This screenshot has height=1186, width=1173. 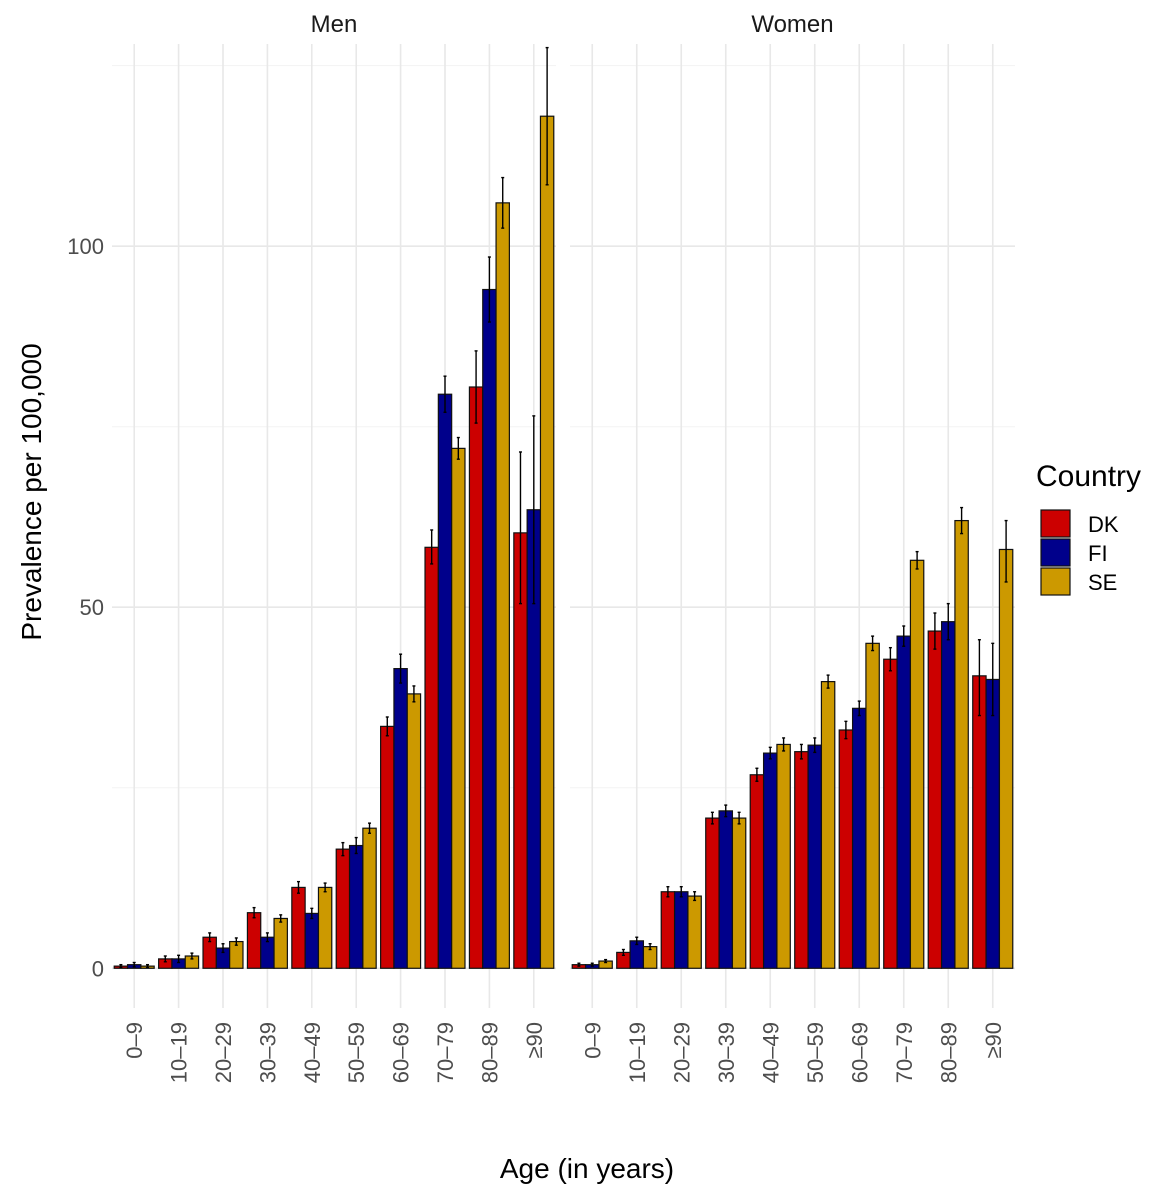 What do you see at coordinates (98, 968) in the screenshot?
I see `y-tick-label: 0` at bounding box center [98, 968].